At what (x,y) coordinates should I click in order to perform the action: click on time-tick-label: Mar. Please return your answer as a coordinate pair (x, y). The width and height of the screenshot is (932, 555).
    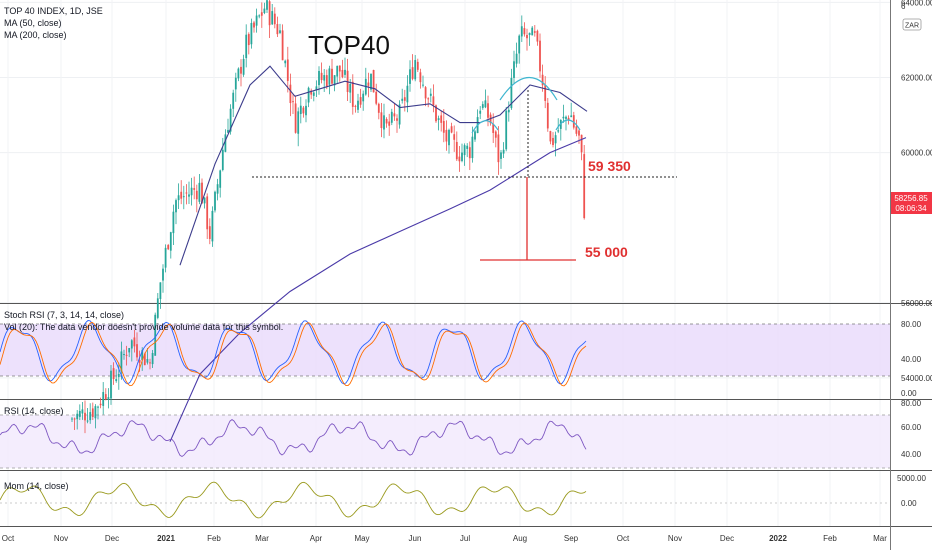
    Looking at the image, I should click on (880, 538).